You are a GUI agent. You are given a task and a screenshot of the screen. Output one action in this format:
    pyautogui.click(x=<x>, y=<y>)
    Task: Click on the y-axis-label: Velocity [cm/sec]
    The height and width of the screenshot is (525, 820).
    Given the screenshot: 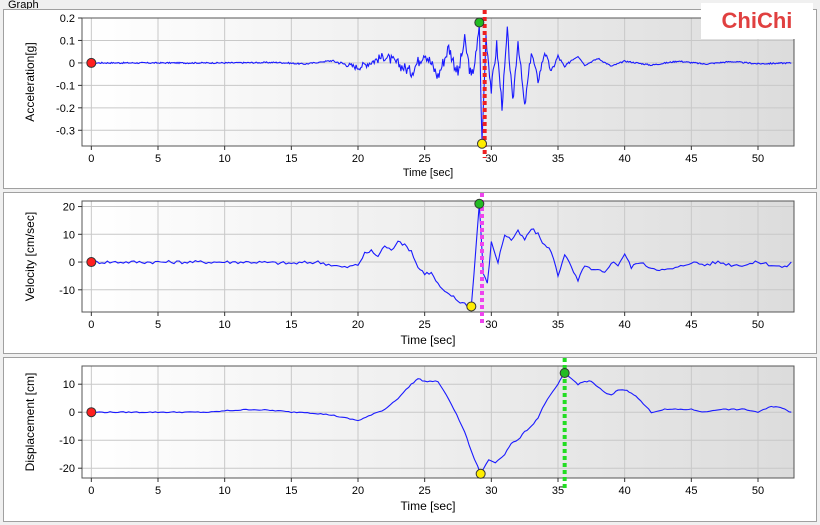 What is the action you would take?
    pyautogui.click(x=30, y=256)
    